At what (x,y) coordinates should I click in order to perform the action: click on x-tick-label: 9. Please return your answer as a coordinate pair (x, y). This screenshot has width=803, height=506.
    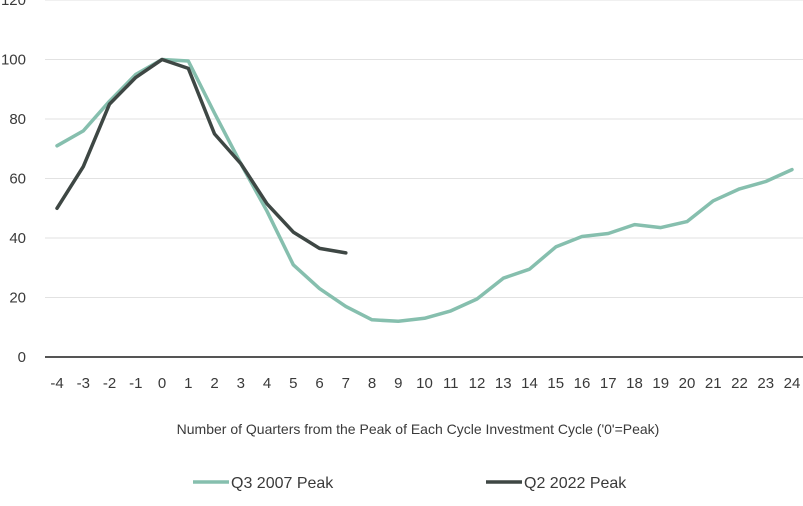
    Looking at the image, I should click on (398, 383).